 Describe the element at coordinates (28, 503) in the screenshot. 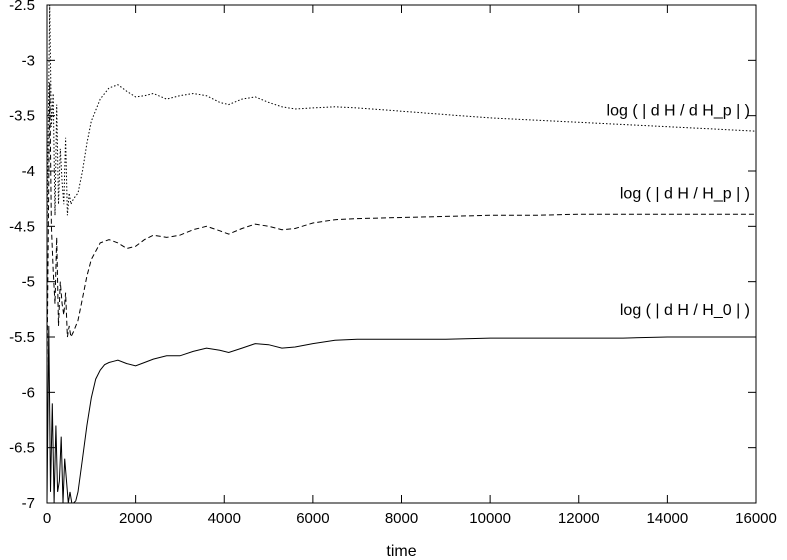

I see `y-tick-label: -7` at that location.